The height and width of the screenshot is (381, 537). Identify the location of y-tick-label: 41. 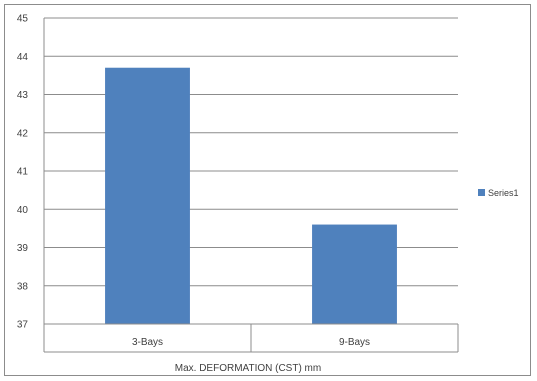
(23, 172).